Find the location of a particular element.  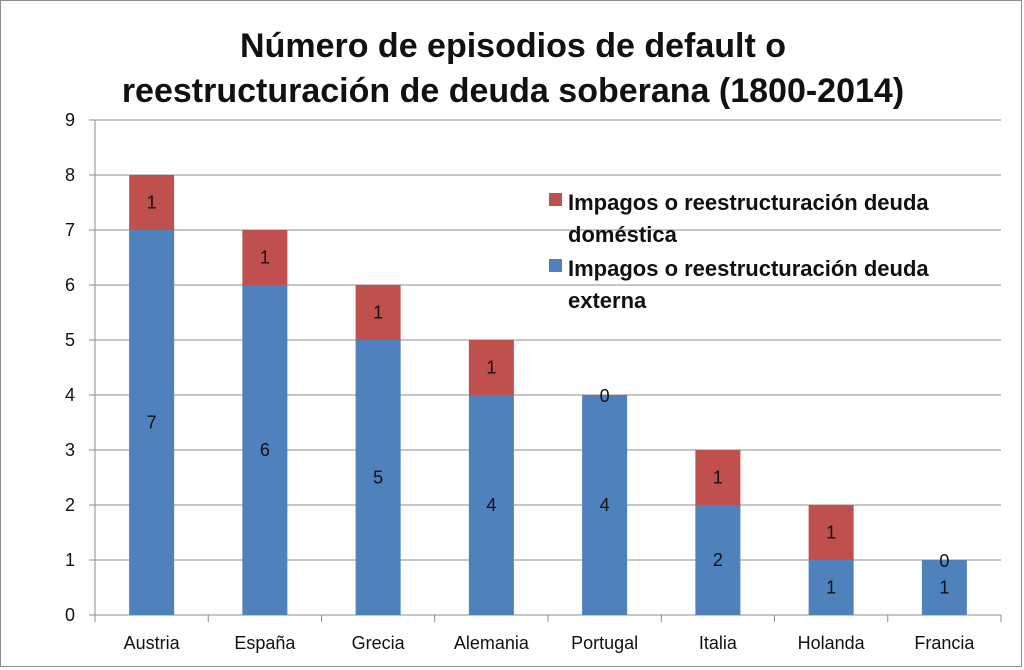

y-tick-label: 0 is located at coordinates (70, 615).